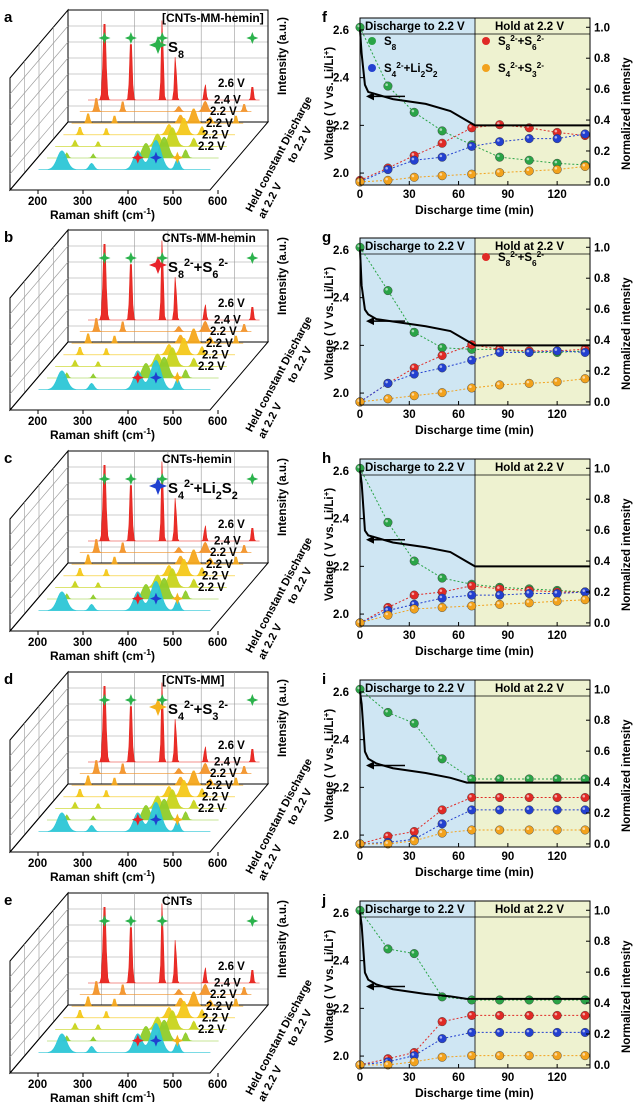 The width and height of the screenshot is (640, 1102). Describe the element at coordinates (217, 422) in the screenshot. I see `x-tick-label: 600` at that location.